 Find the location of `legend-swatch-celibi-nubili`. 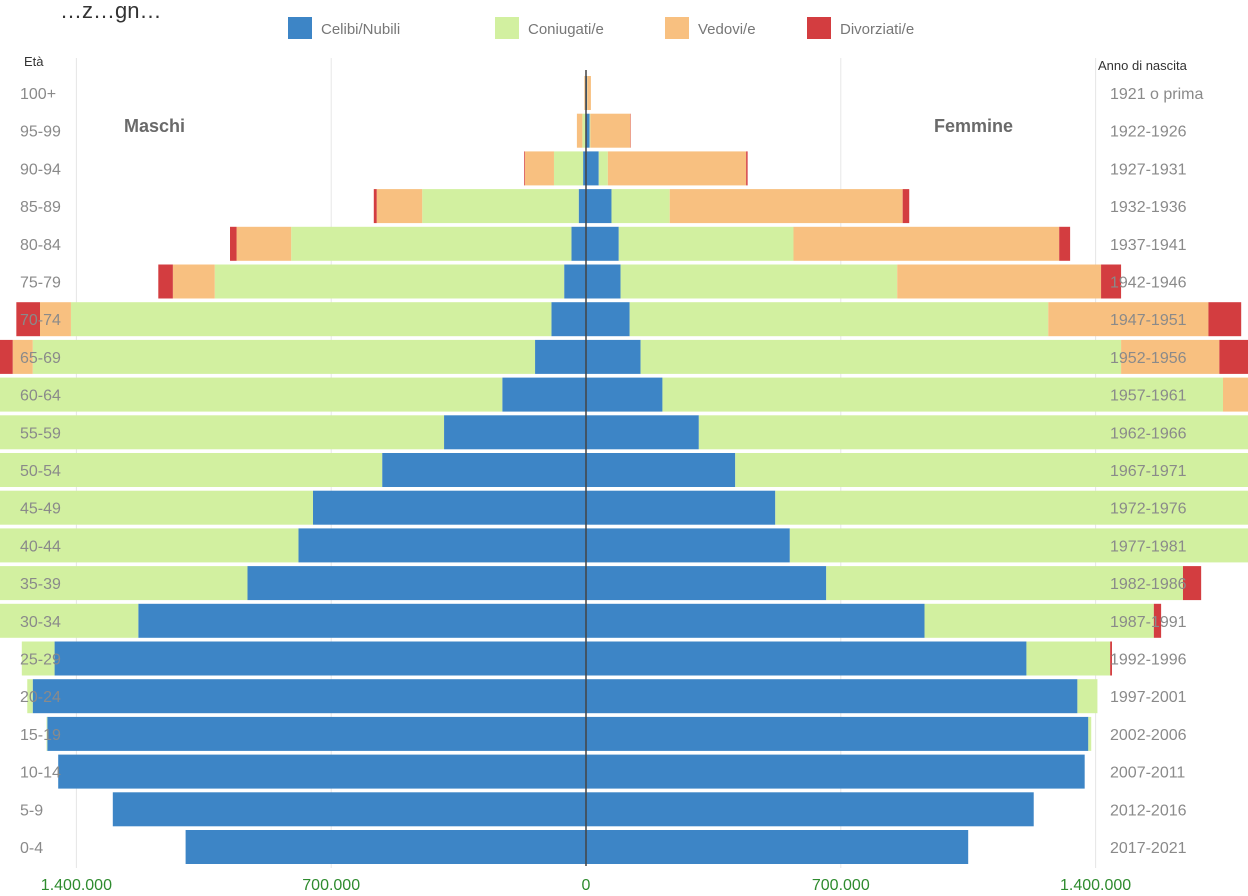

legend-swatch-celibi-nubili is located at coordinates (300, 28).